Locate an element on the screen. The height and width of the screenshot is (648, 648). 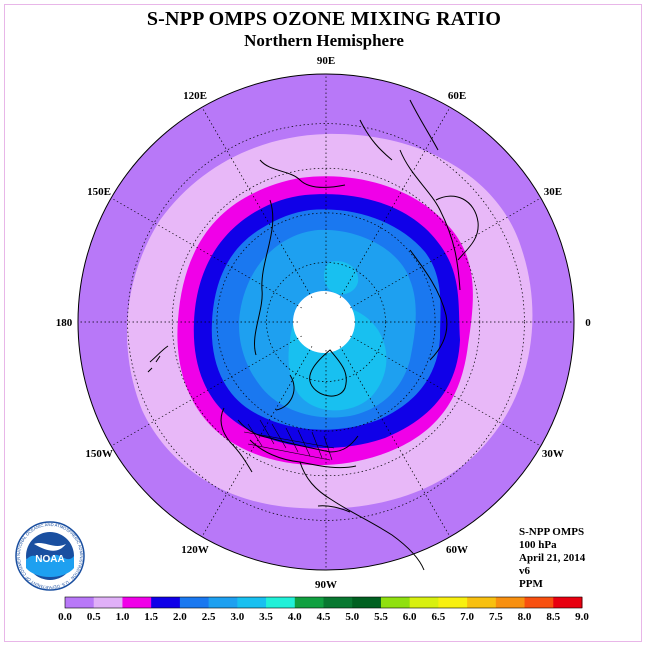
info-units: PPM is located at coordinates (531, 584).